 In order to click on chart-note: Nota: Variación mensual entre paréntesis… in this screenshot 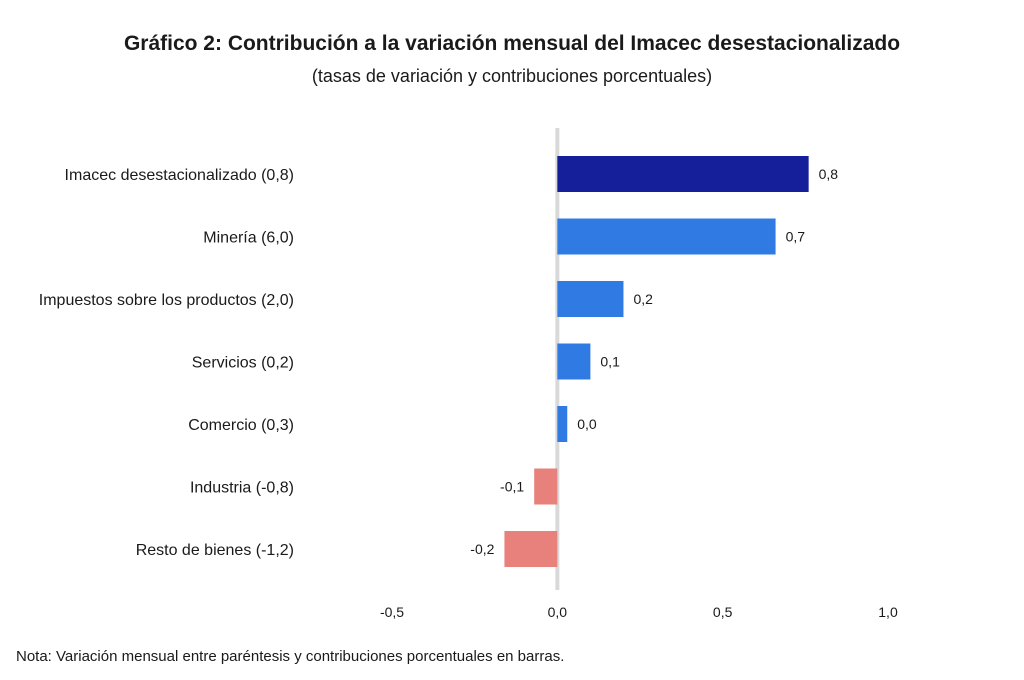, I will do `click(290, 656)`.